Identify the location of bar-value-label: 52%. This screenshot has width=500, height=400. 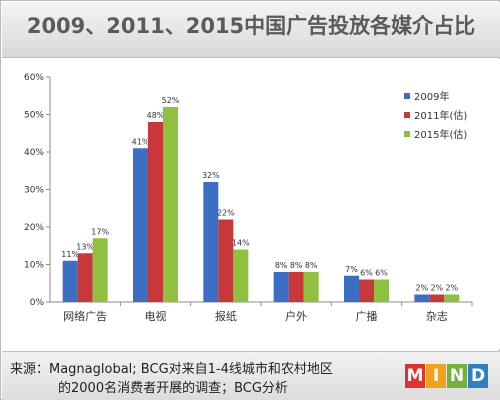
(171, 100).